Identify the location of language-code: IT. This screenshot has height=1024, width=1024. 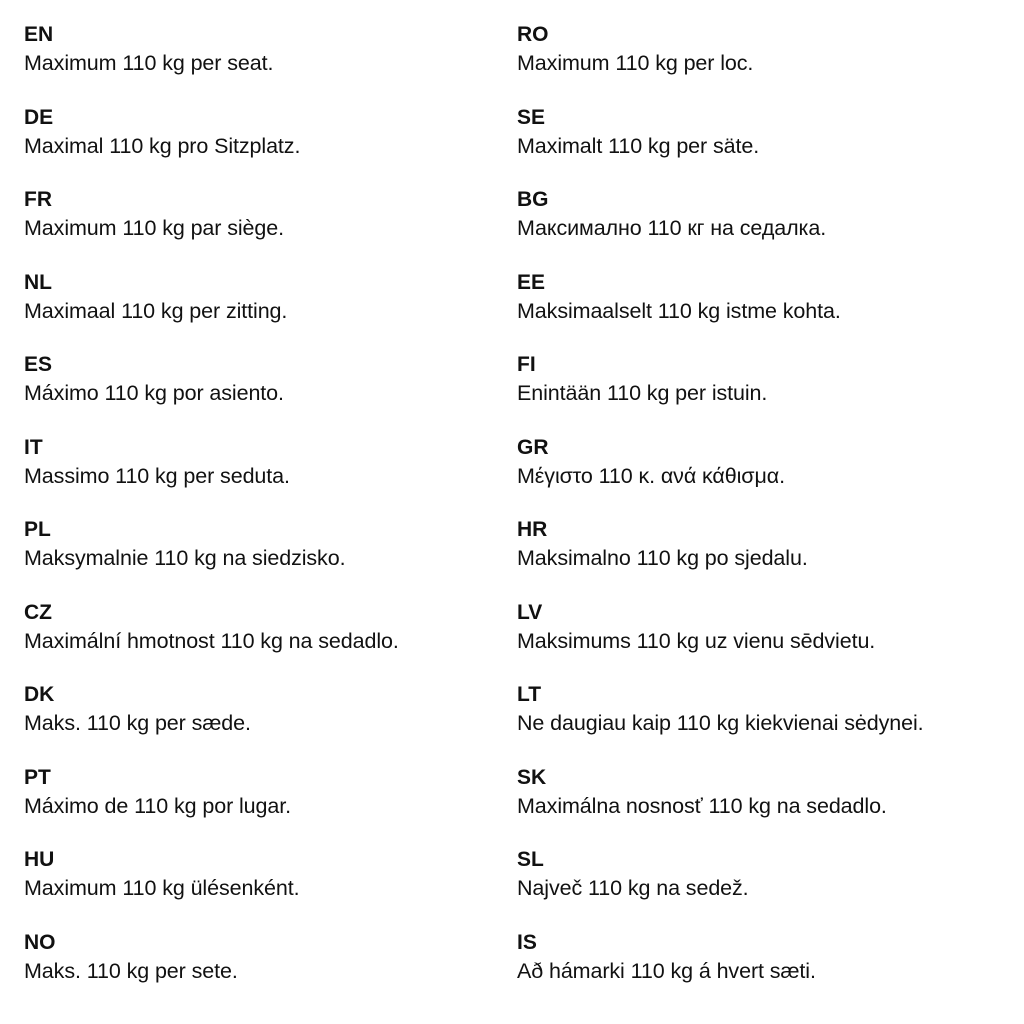
(33, 447).